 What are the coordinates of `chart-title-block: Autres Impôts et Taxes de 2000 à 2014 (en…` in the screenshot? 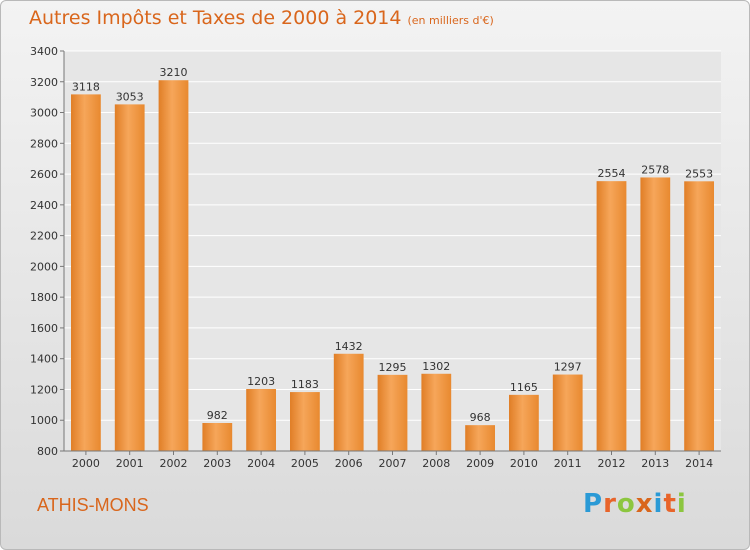 It's located at (261, 18).